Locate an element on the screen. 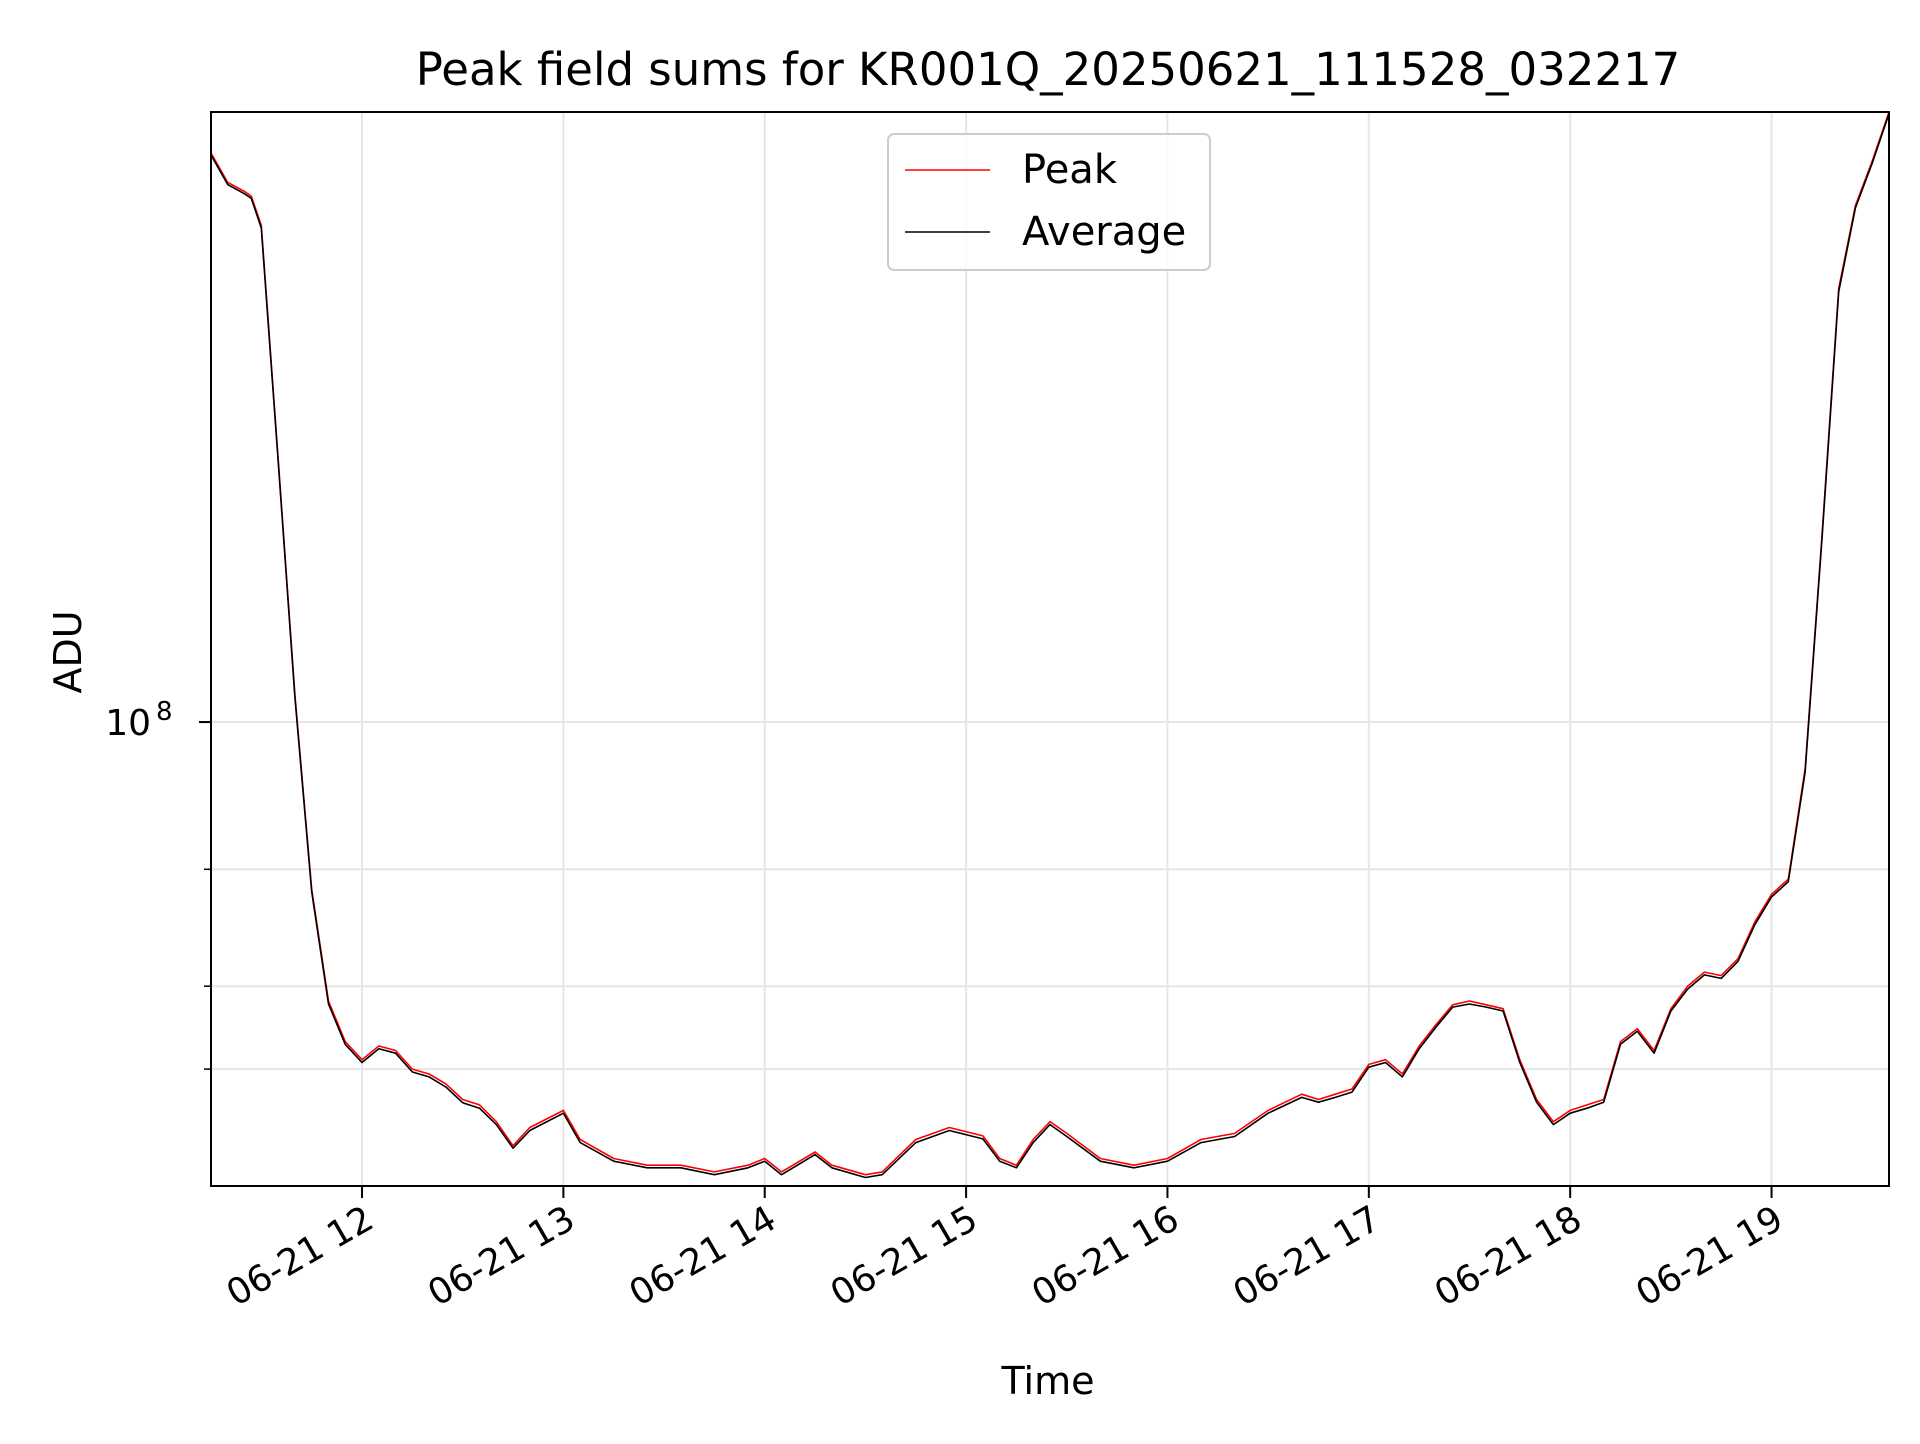 Image resolution: width=1920 pixels, height=1444 pixels. x-tick-label: 06-21 18 is located at coordinates (1508, 1256).